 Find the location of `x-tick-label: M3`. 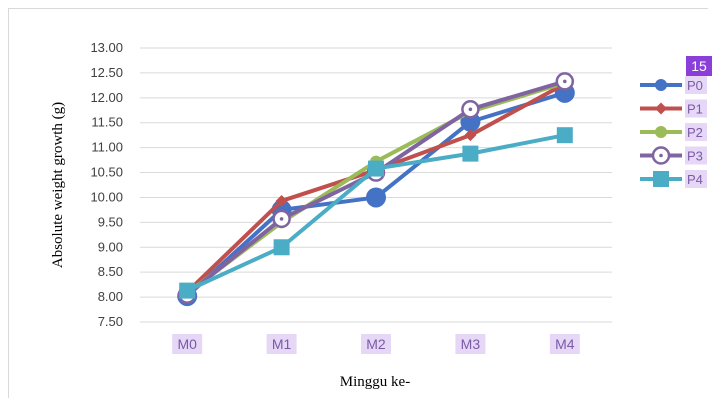

x-tick-label: M3 is located at coordinates (471, 344).